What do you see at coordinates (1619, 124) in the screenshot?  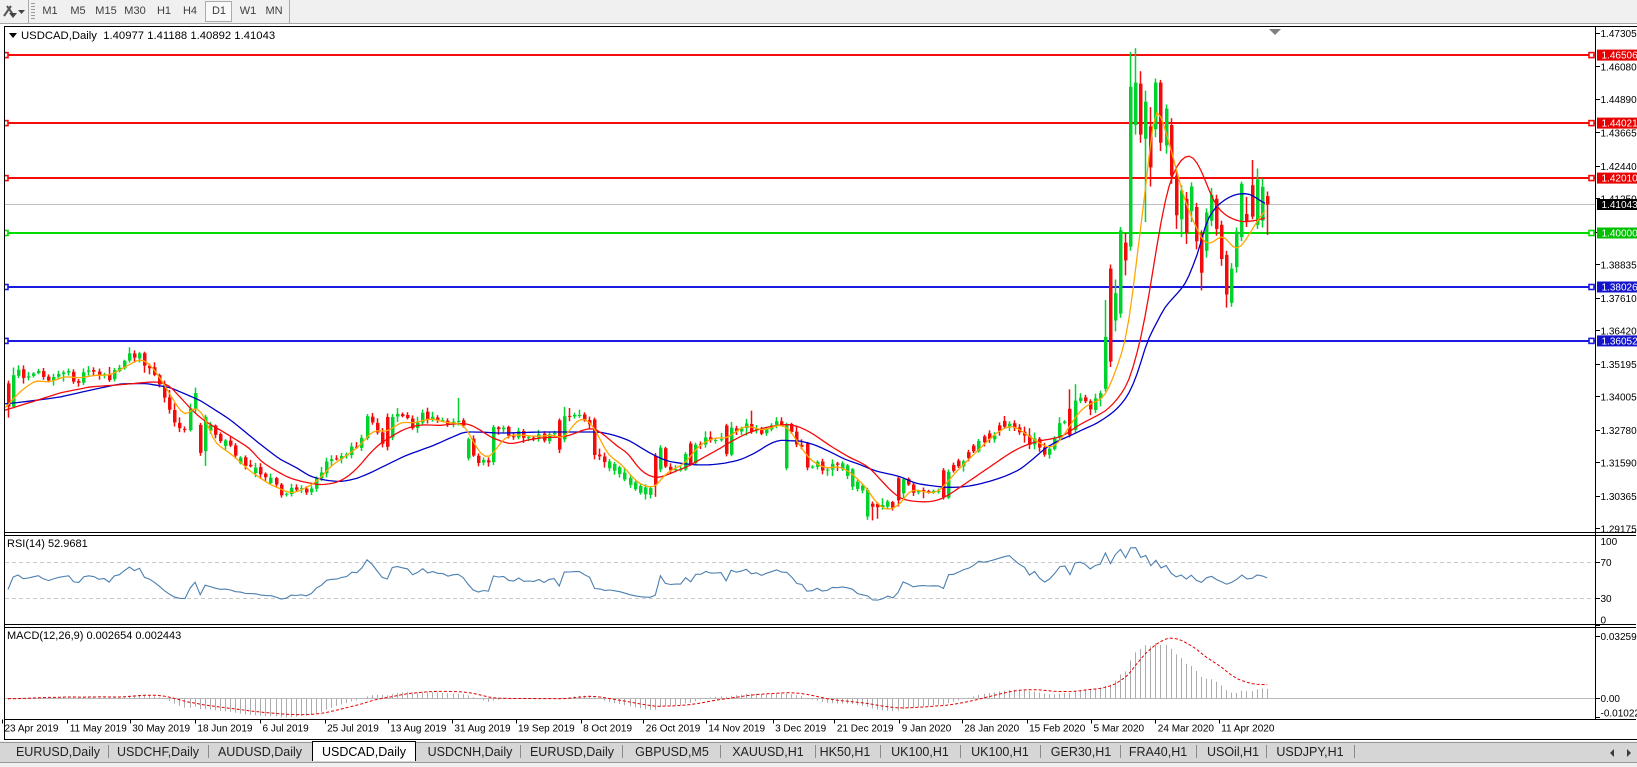 I see `svg-text: 1.44021` at bounding box center [1619, 124].